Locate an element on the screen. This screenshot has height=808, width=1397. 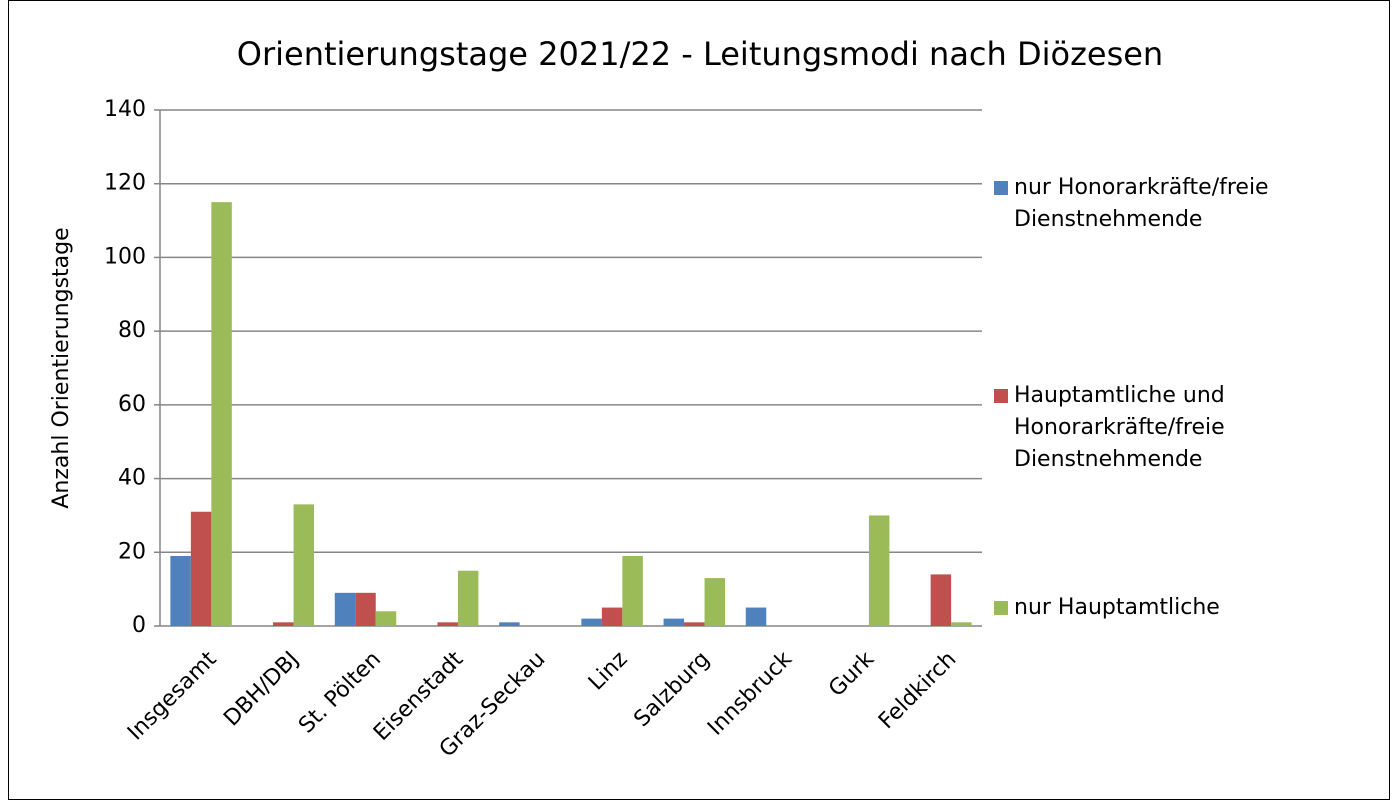
legend-item: nur Honorarkräfte/freie Dienstnehmende is located at coordinates (1144, 204).